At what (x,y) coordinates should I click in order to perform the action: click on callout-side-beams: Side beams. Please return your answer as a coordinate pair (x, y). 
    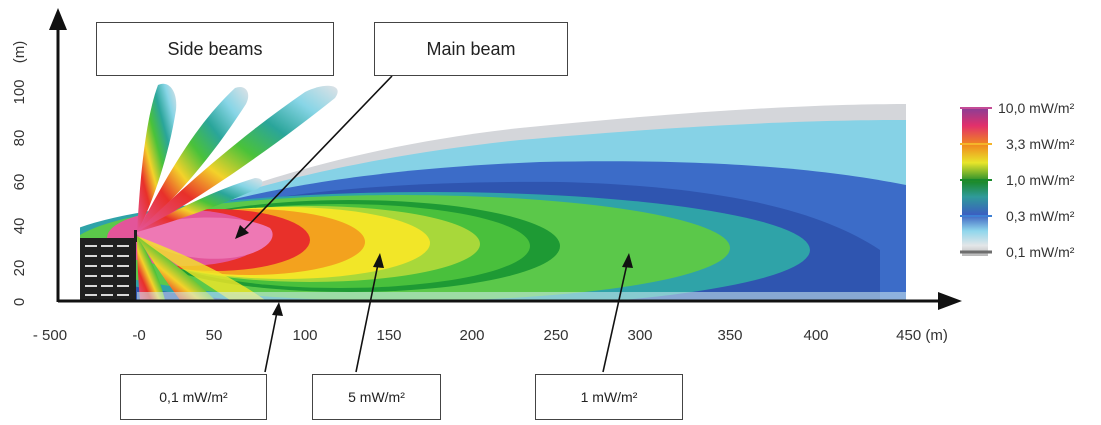
    Looking at the image, I should click on (215, 49).